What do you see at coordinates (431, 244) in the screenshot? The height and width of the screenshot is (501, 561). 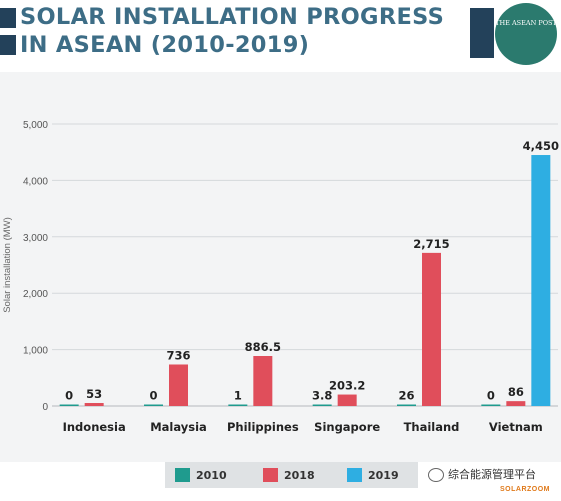 I see `data-label: 2,715` at bounding box center [431, 244].